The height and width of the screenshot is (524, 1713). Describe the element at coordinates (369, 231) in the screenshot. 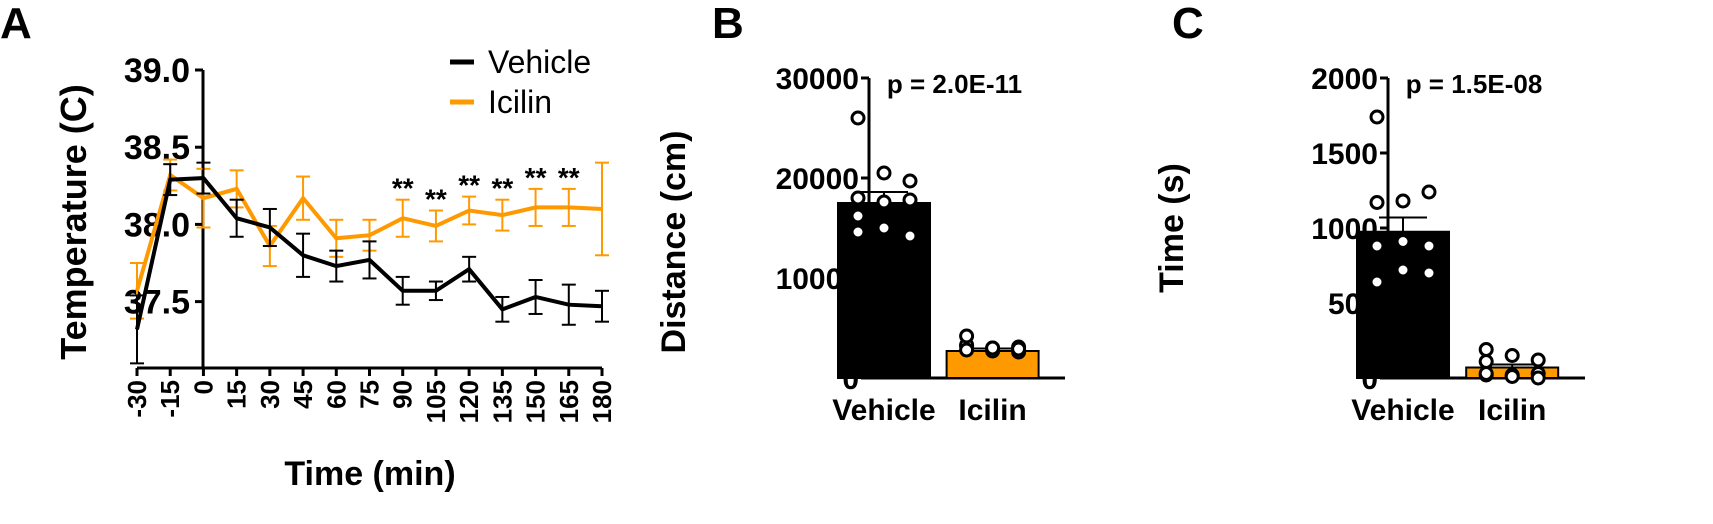

I see `series-line-icilin` at that location.